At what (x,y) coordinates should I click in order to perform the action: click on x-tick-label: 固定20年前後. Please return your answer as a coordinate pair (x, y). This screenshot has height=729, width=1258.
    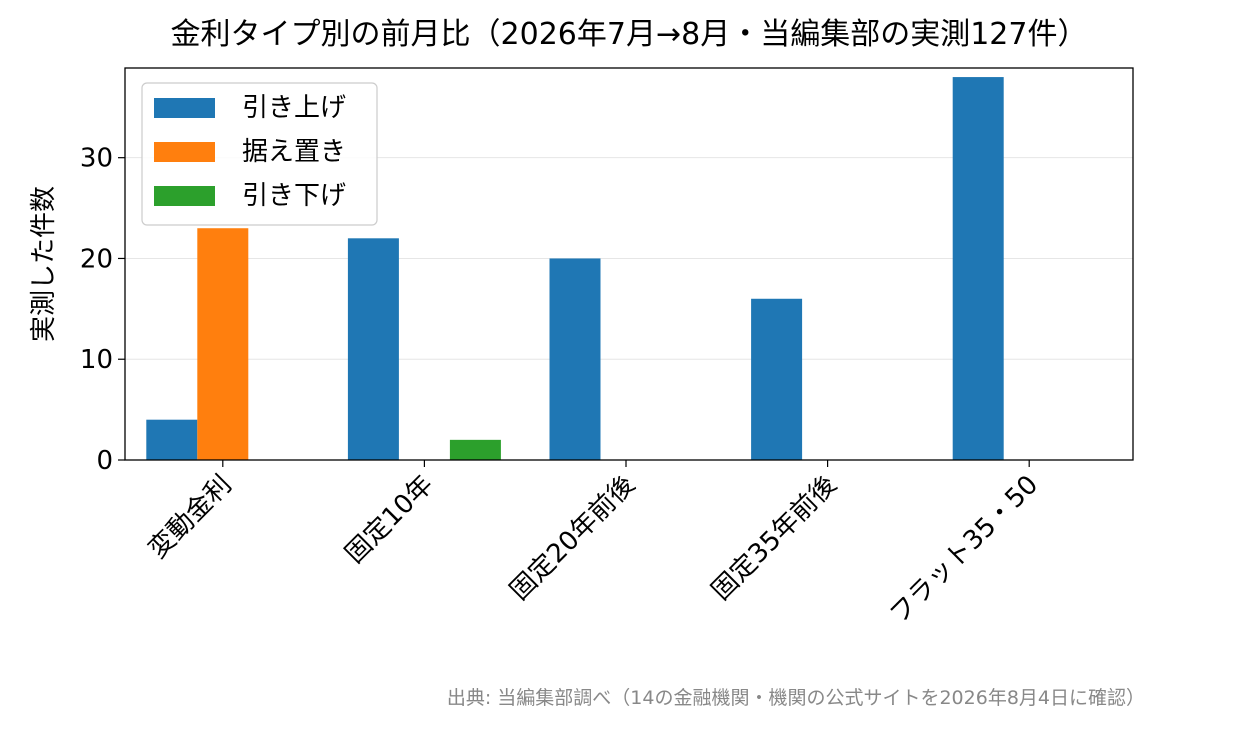
    Looking at the image, I should click on (572, 538).